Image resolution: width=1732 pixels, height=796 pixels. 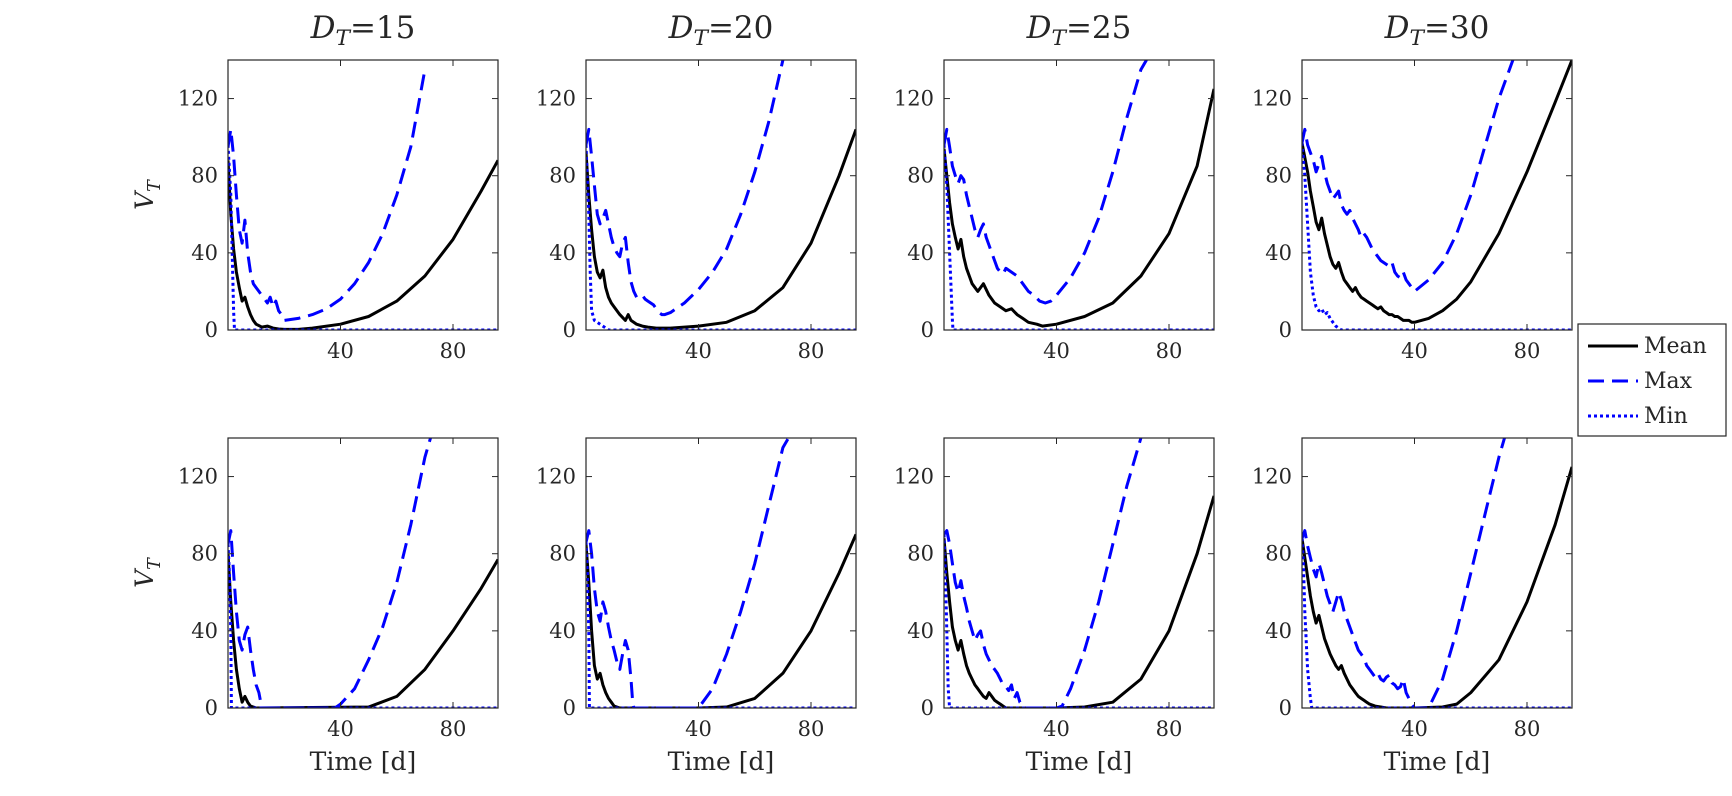 I want to click on panel-r0c2: 0 40 80 120 40 80 DT=25, so click(x=1054, y=186).